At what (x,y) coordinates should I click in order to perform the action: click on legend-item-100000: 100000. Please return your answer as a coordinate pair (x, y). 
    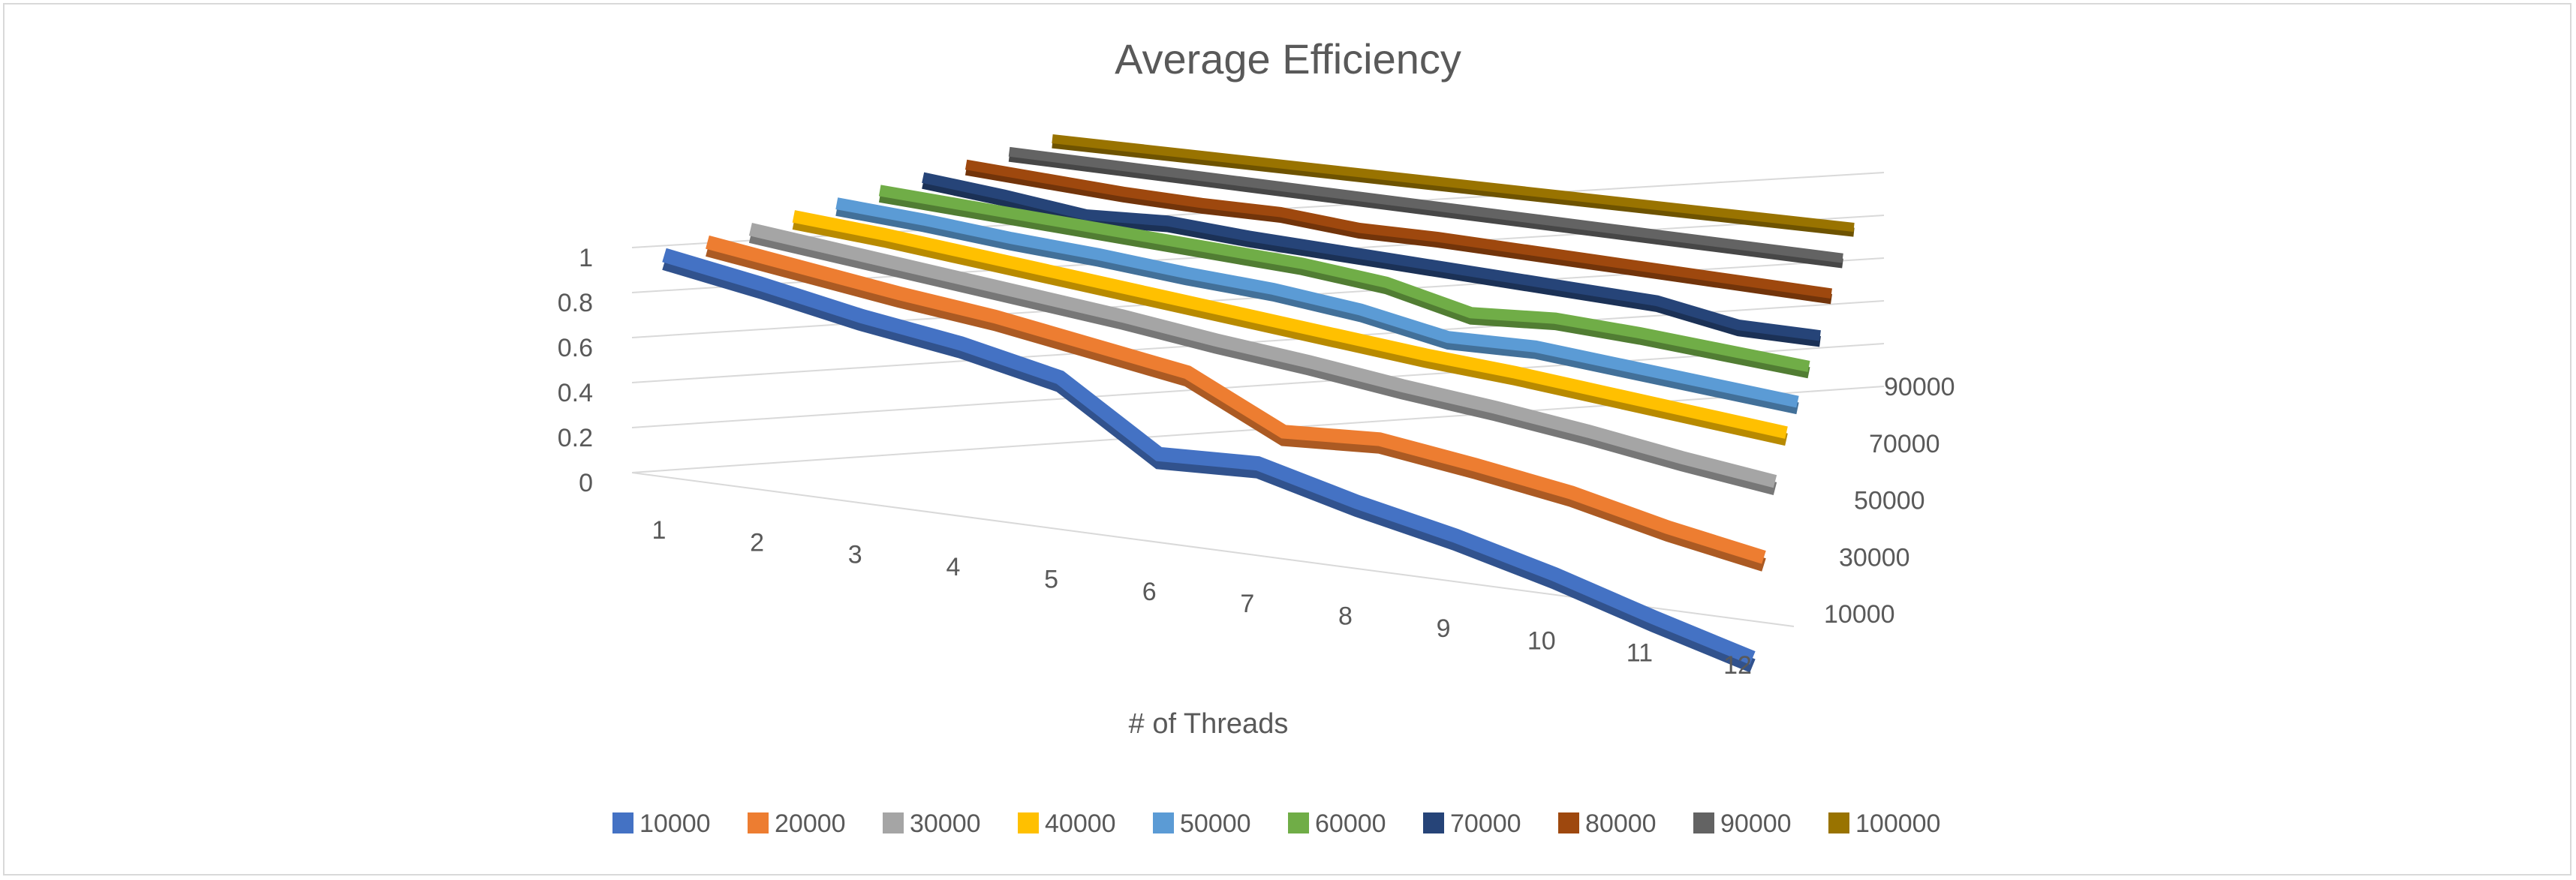
    Looking at the image, I should click on (1884, 823).